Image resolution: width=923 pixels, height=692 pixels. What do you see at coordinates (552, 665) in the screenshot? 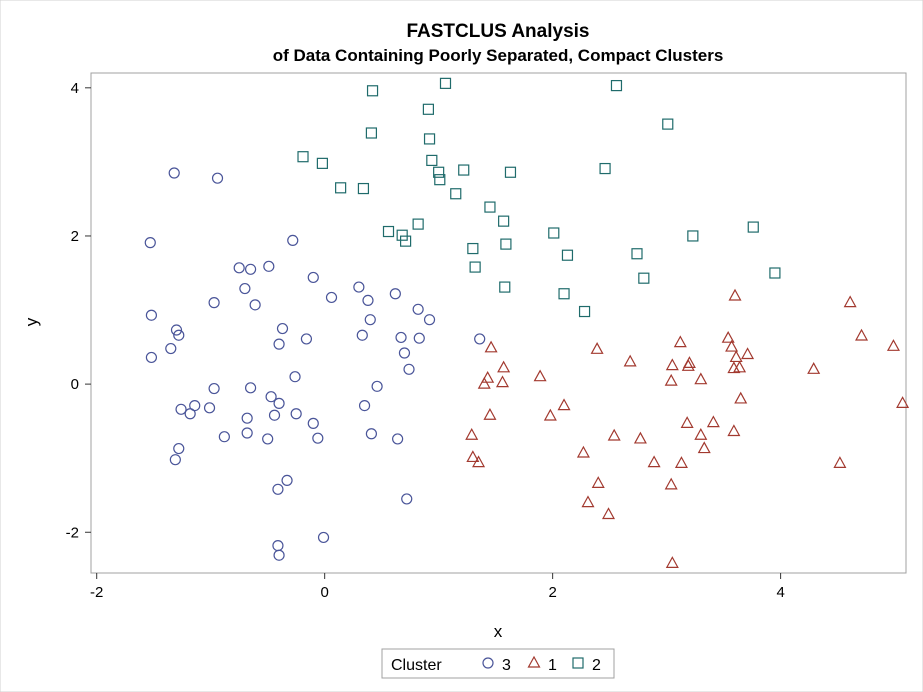
I see `legend-label-cluster-1: 1` at bounding box center [552, 665].